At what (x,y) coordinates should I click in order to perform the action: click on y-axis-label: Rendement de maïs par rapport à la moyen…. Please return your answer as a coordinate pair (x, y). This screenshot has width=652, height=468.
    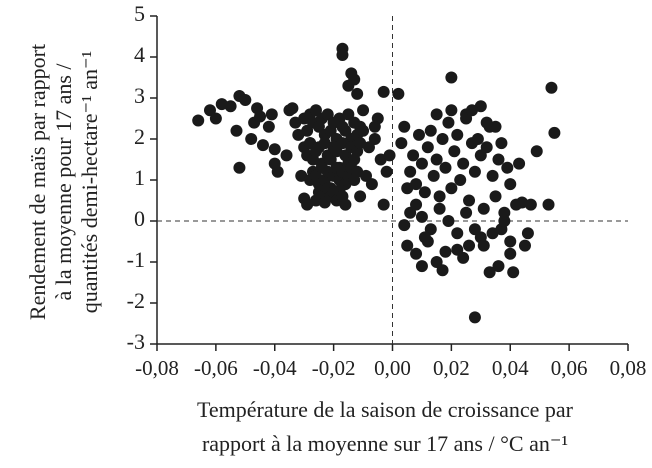
    Looking at the image, I should click on (63, 182).